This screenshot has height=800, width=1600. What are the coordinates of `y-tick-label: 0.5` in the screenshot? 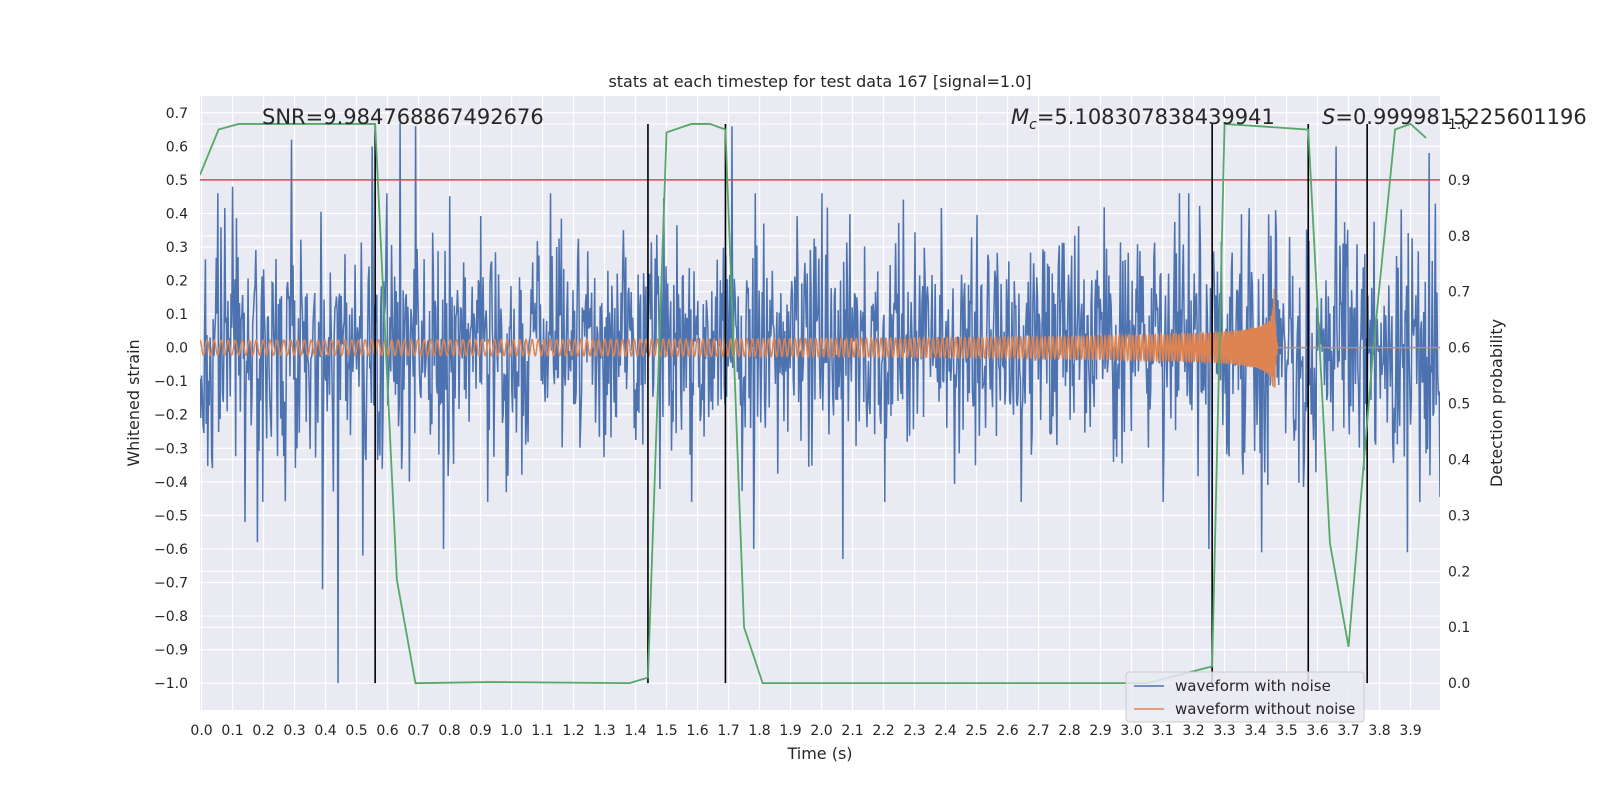 It's located at (177, 181).